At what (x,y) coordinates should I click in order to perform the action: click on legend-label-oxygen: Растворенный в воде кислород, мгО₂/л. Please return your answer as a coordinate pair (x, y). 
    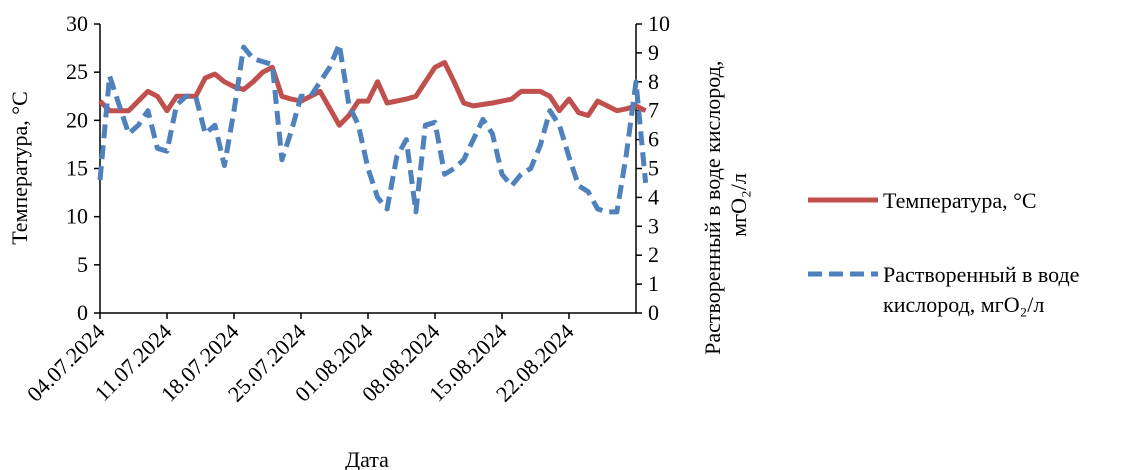
    Looking at the image, I should click on (984, 289).